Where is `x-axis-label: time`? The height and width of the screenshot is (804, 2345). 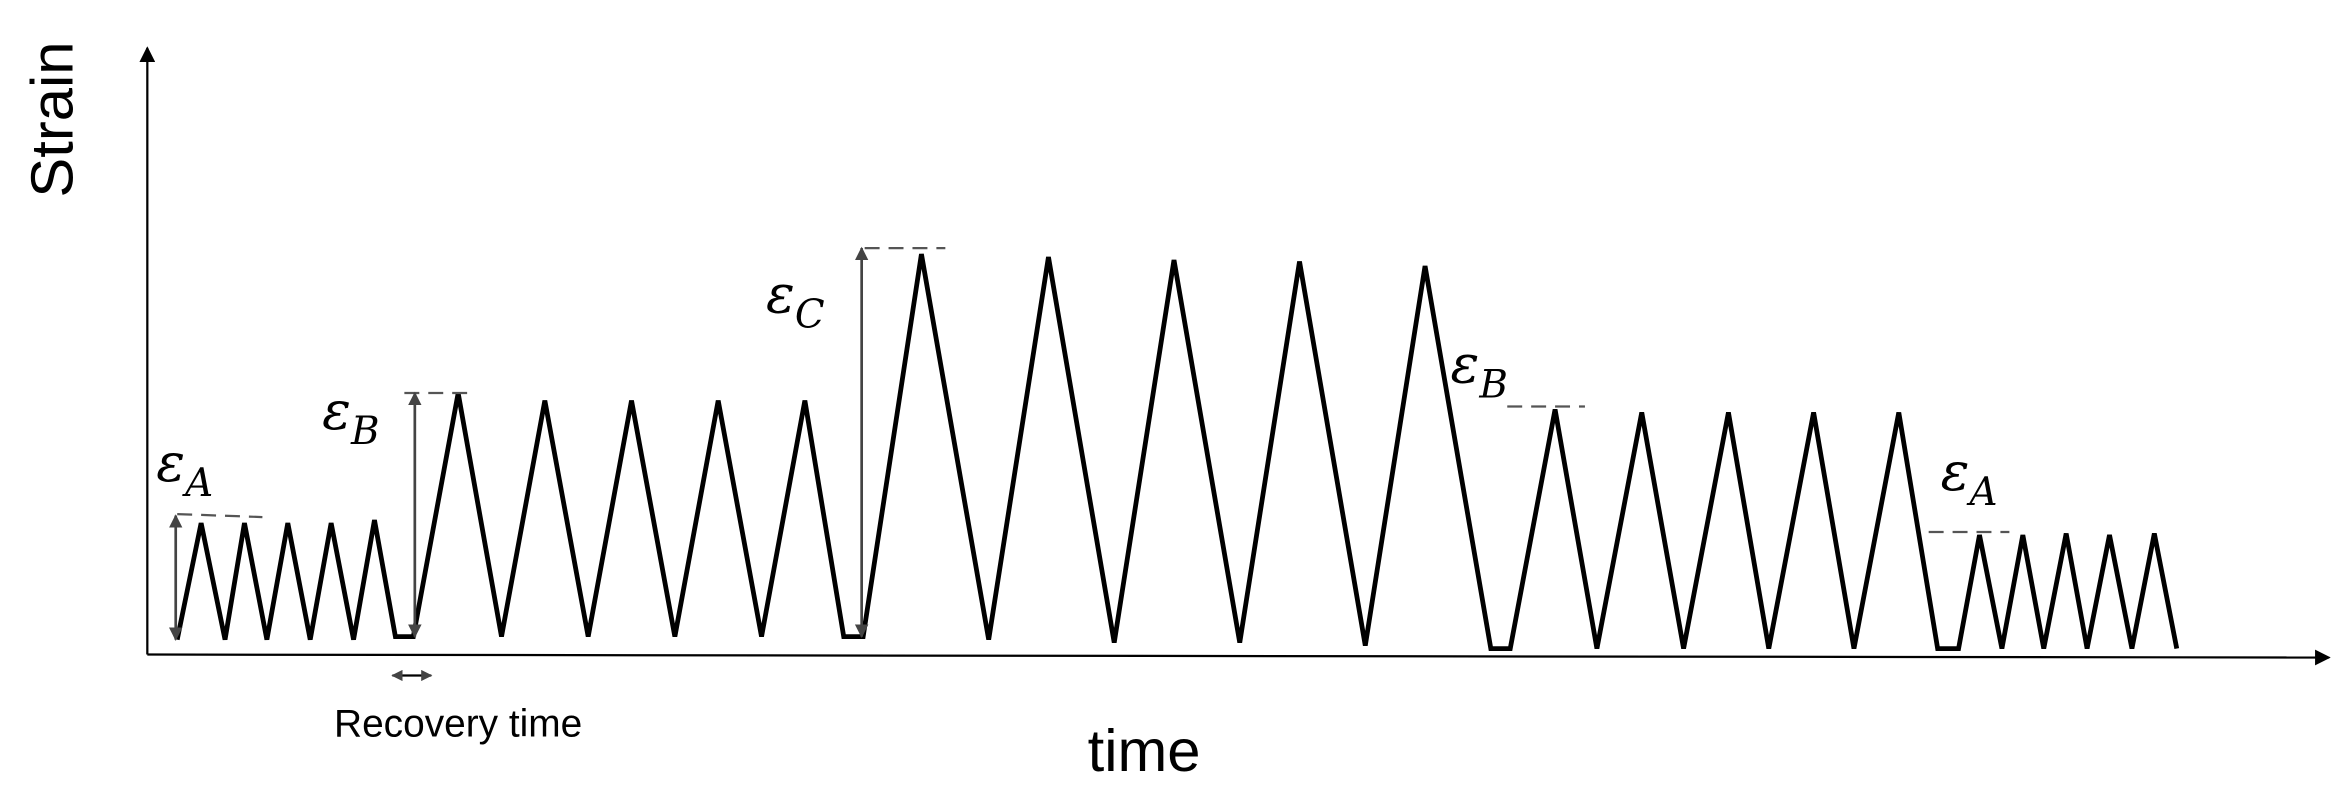
x-axis-label: time is located at coordinates (1144, 750).